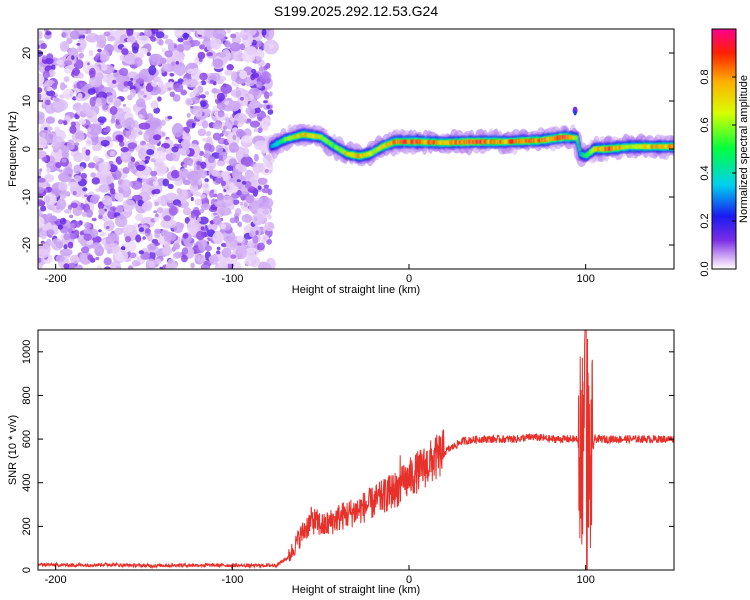 This screenshot has width=750, height=600. I want to click on y-tick-label: 0, so click(27, 570).